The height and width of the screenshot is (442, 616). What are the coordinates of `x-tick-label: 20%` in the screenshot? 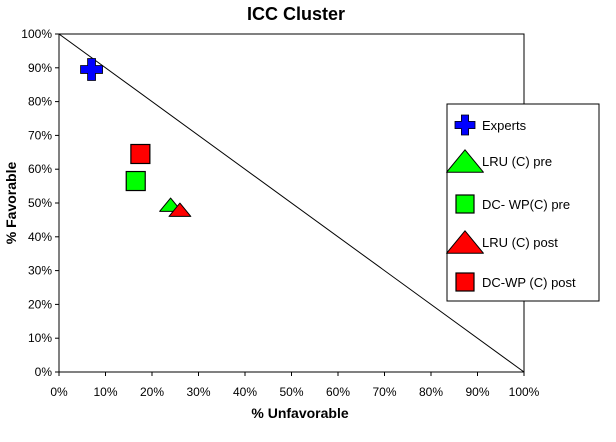 It's located at (152, 392).